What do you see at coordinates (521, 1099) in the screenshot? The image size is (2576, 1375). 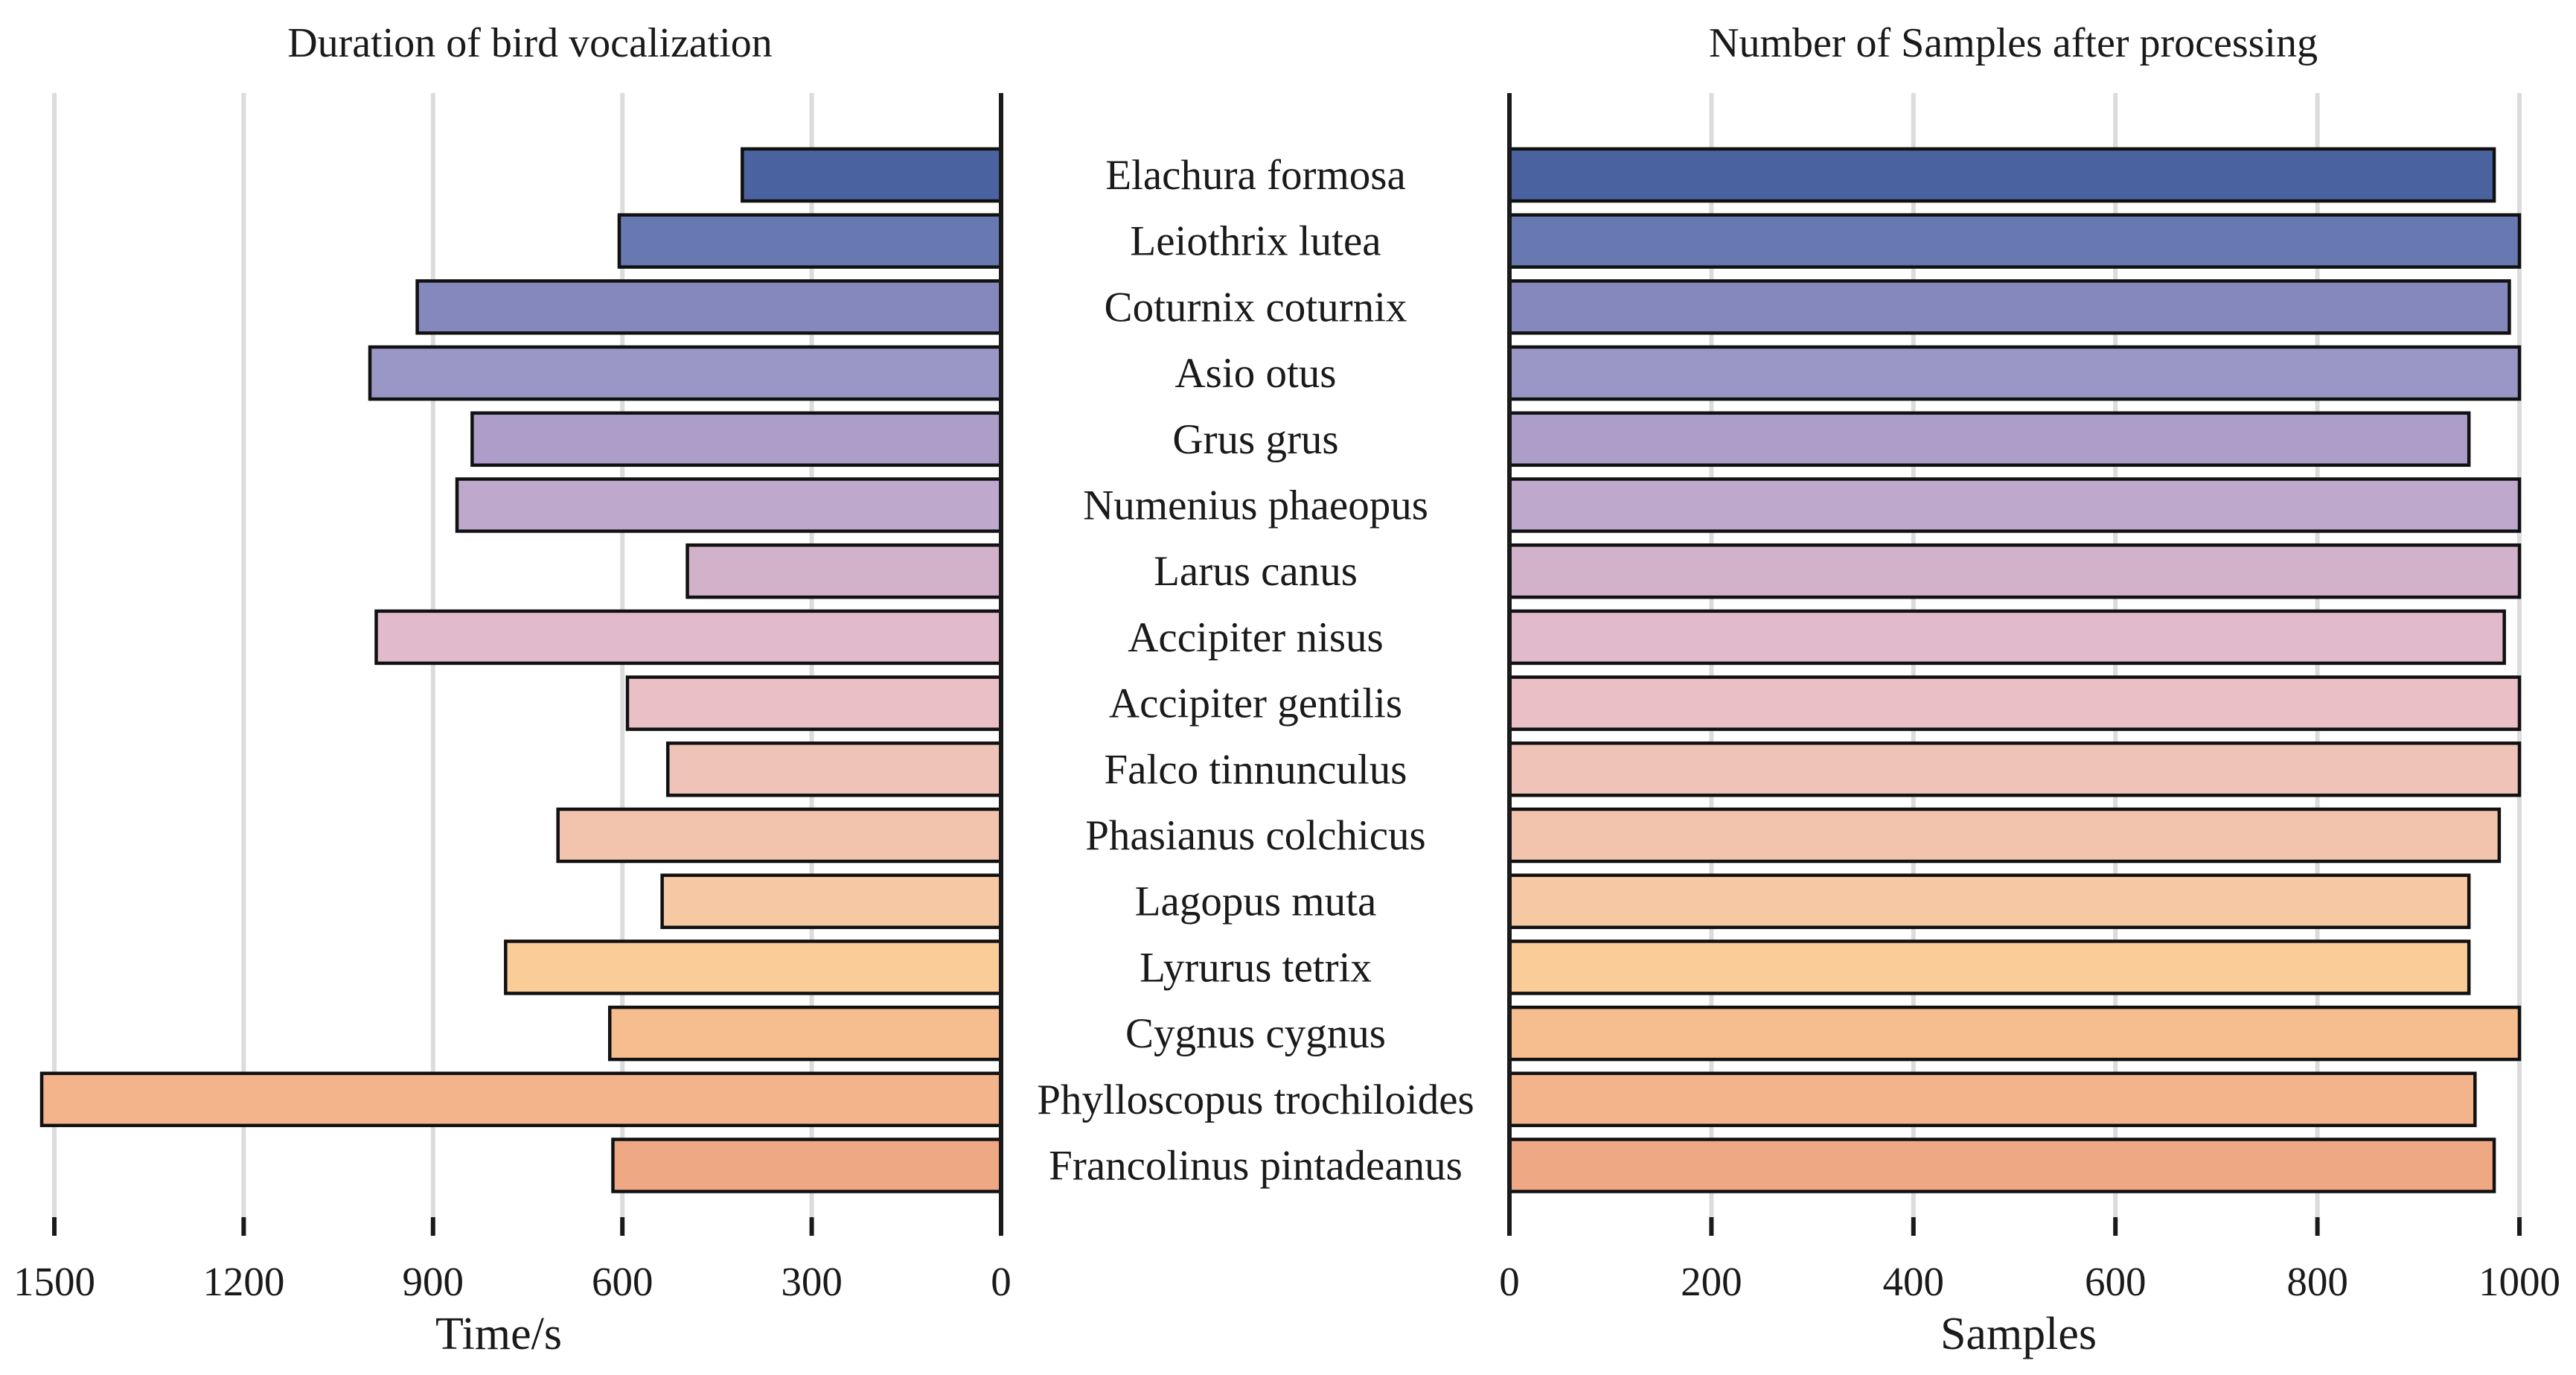 I see `left-bar-phylloscopus-trochiloides` at bounding box center [521, 1099].